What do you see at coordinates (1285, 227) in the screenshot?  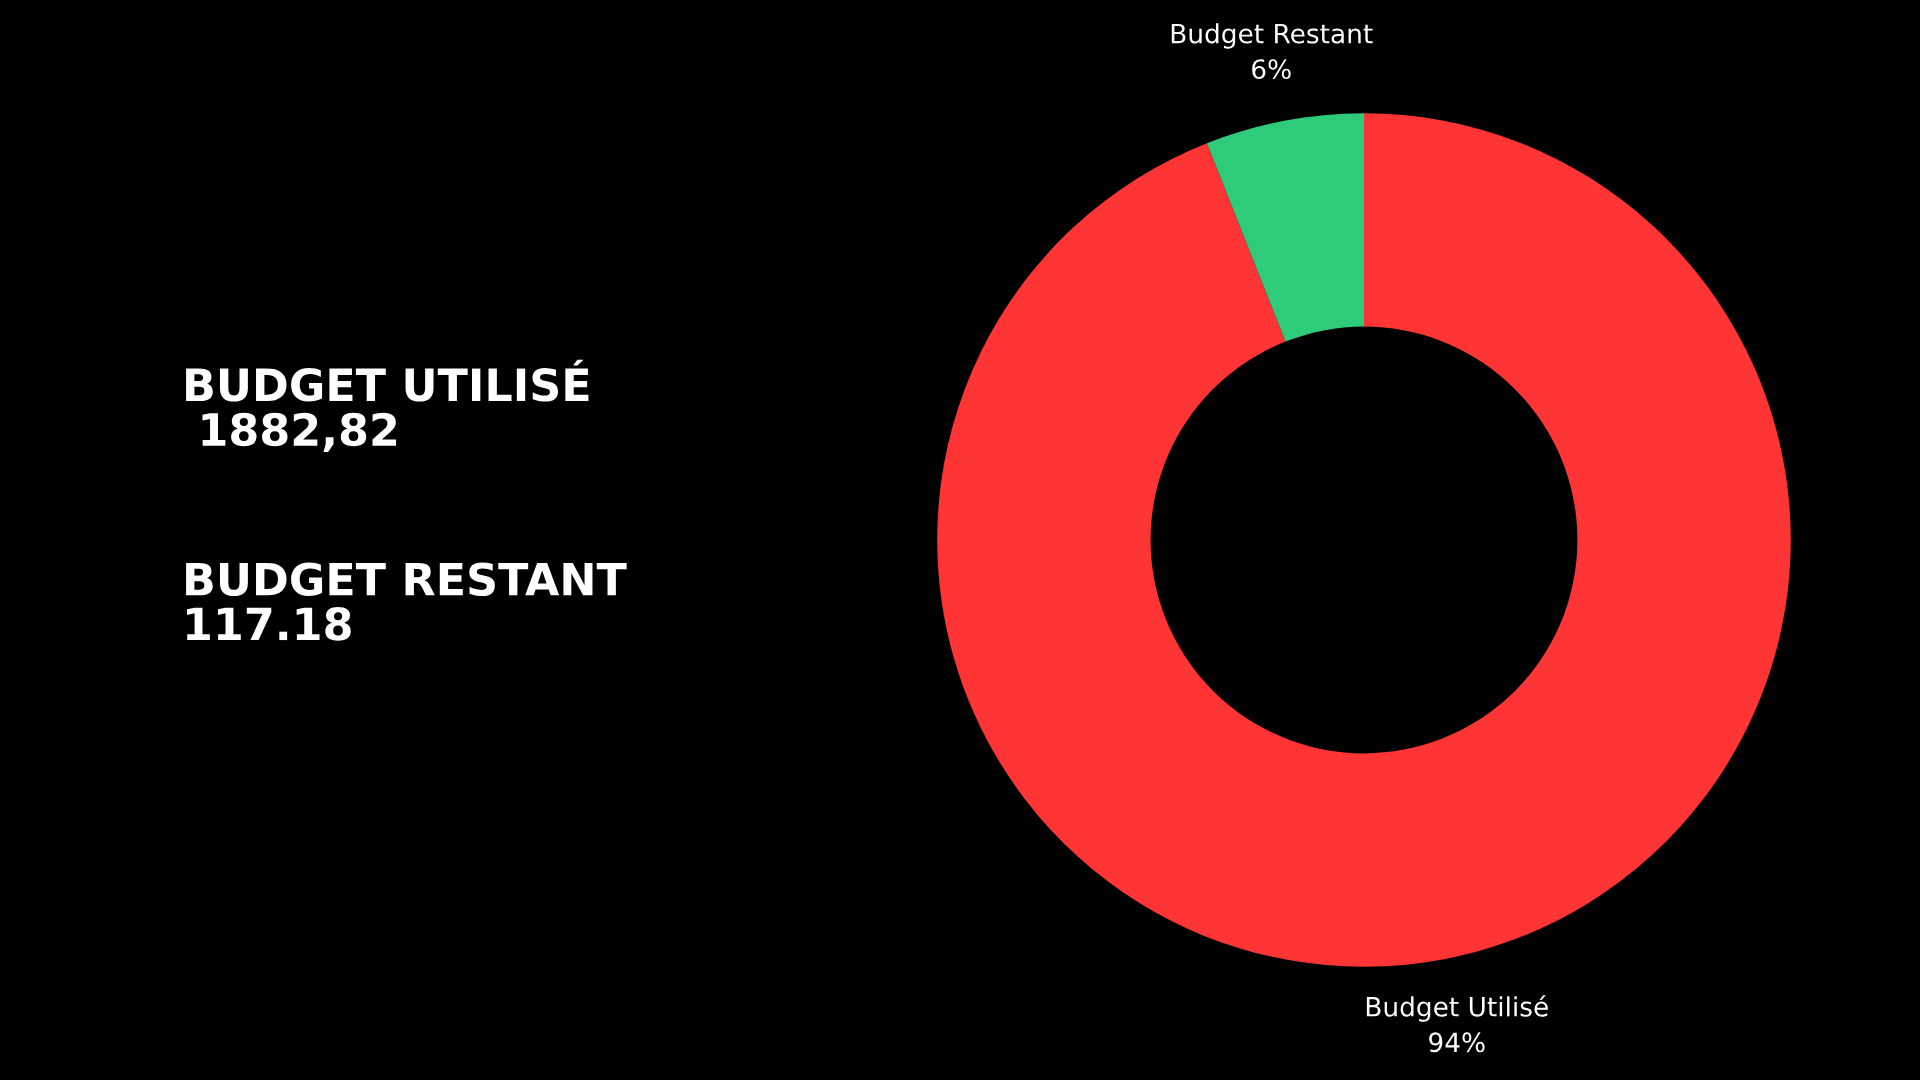 I see `donut-slice` at bounding box center [1285, 227].